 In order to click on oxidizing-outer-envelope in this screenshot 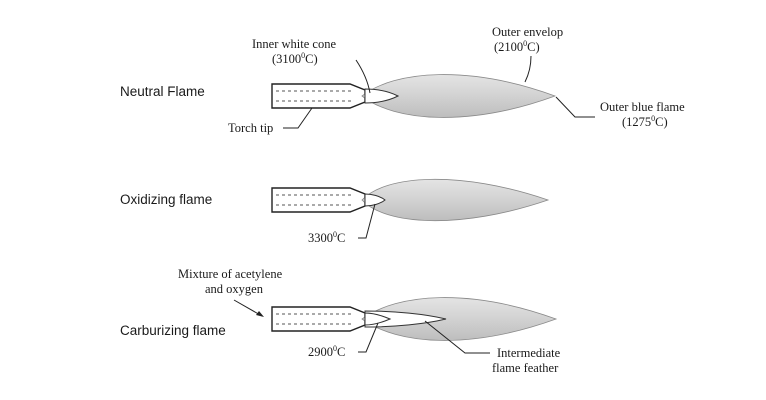, I will do `click(455, 200)`.